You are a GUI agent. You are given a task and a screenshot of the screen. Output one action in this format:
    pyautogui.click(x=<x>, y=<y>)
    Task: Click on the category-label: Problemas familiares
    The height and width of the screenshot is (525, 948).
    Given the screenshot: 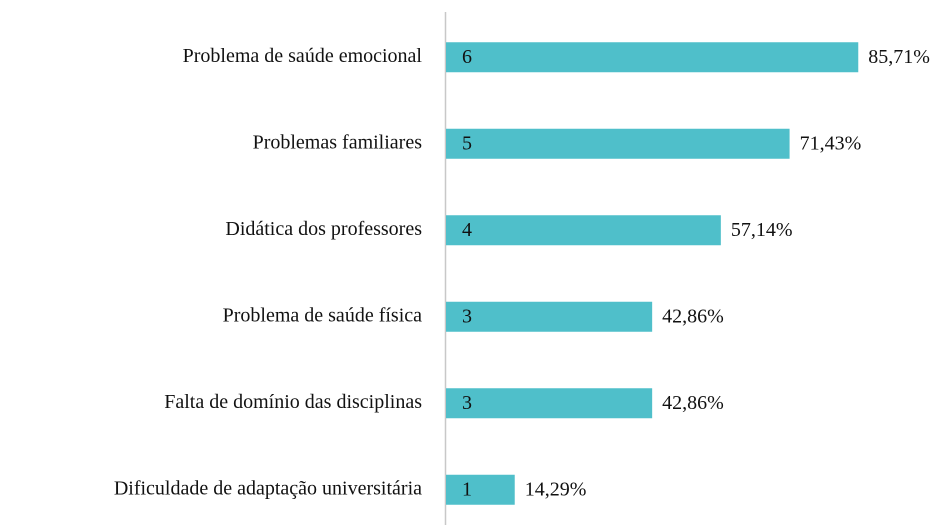 What is the action you would take?
    pyautogui.click(x=338, y=142)
    